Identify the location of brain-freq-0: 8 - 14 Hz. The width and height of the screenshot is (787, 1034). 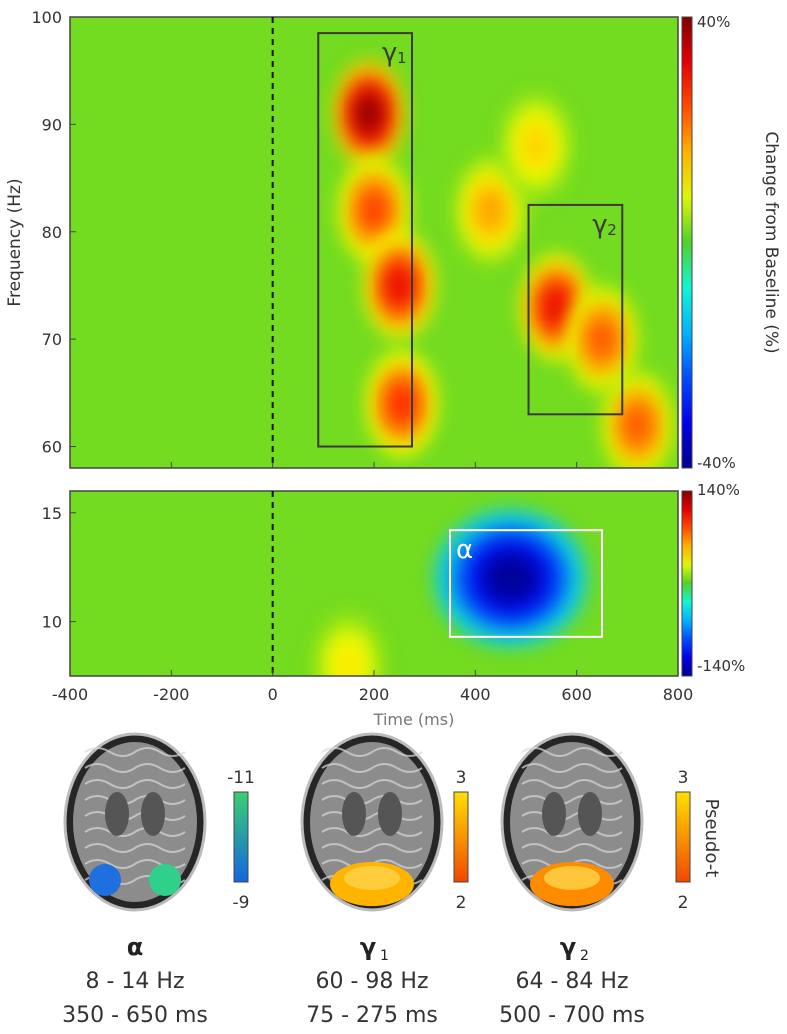
(135, 981).